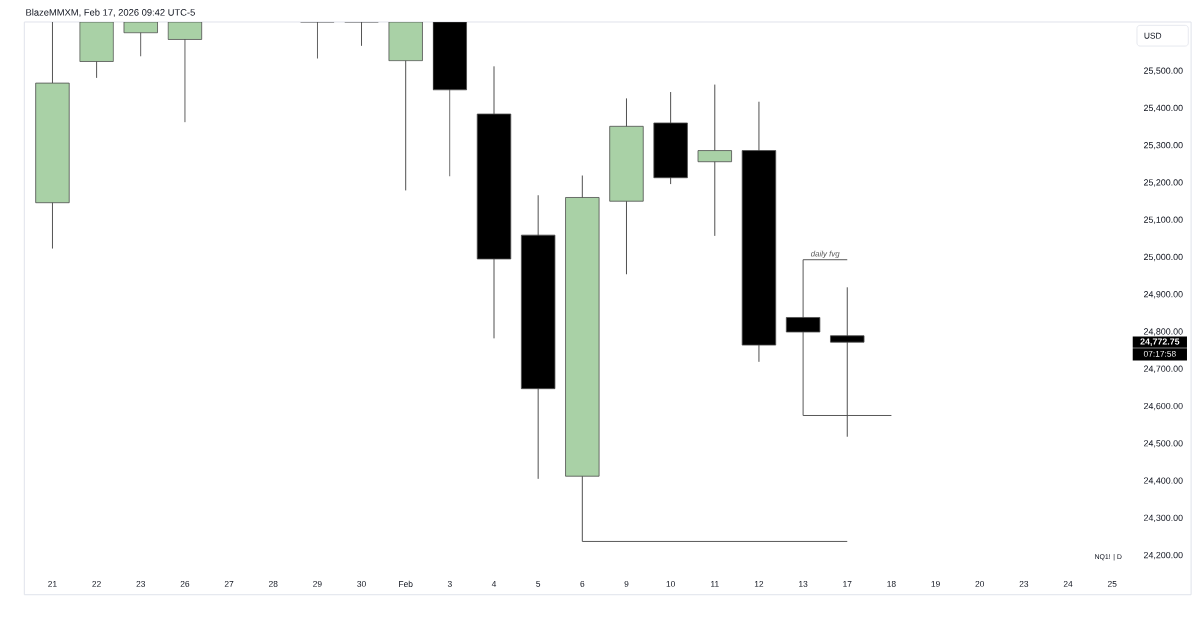  I want to click on x-tick-label: 26, so click(185, 583).